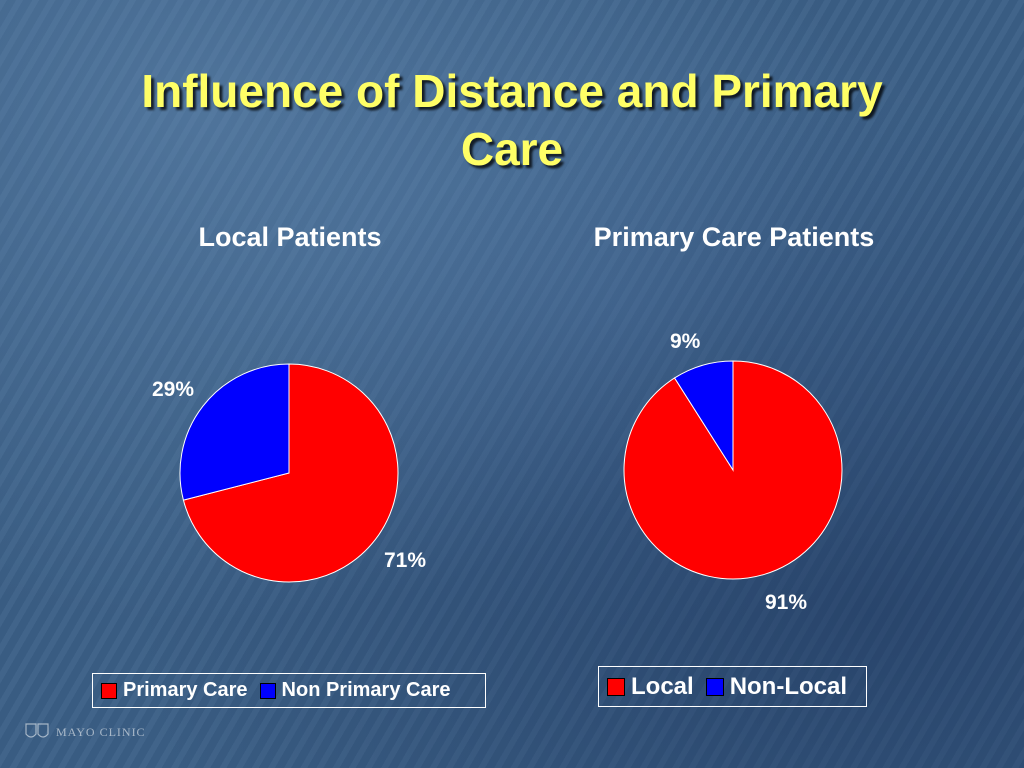  Describe the element at coordinates (234, 432) in the screenshot. I see `pie-slice-non-primary-care` at that location.